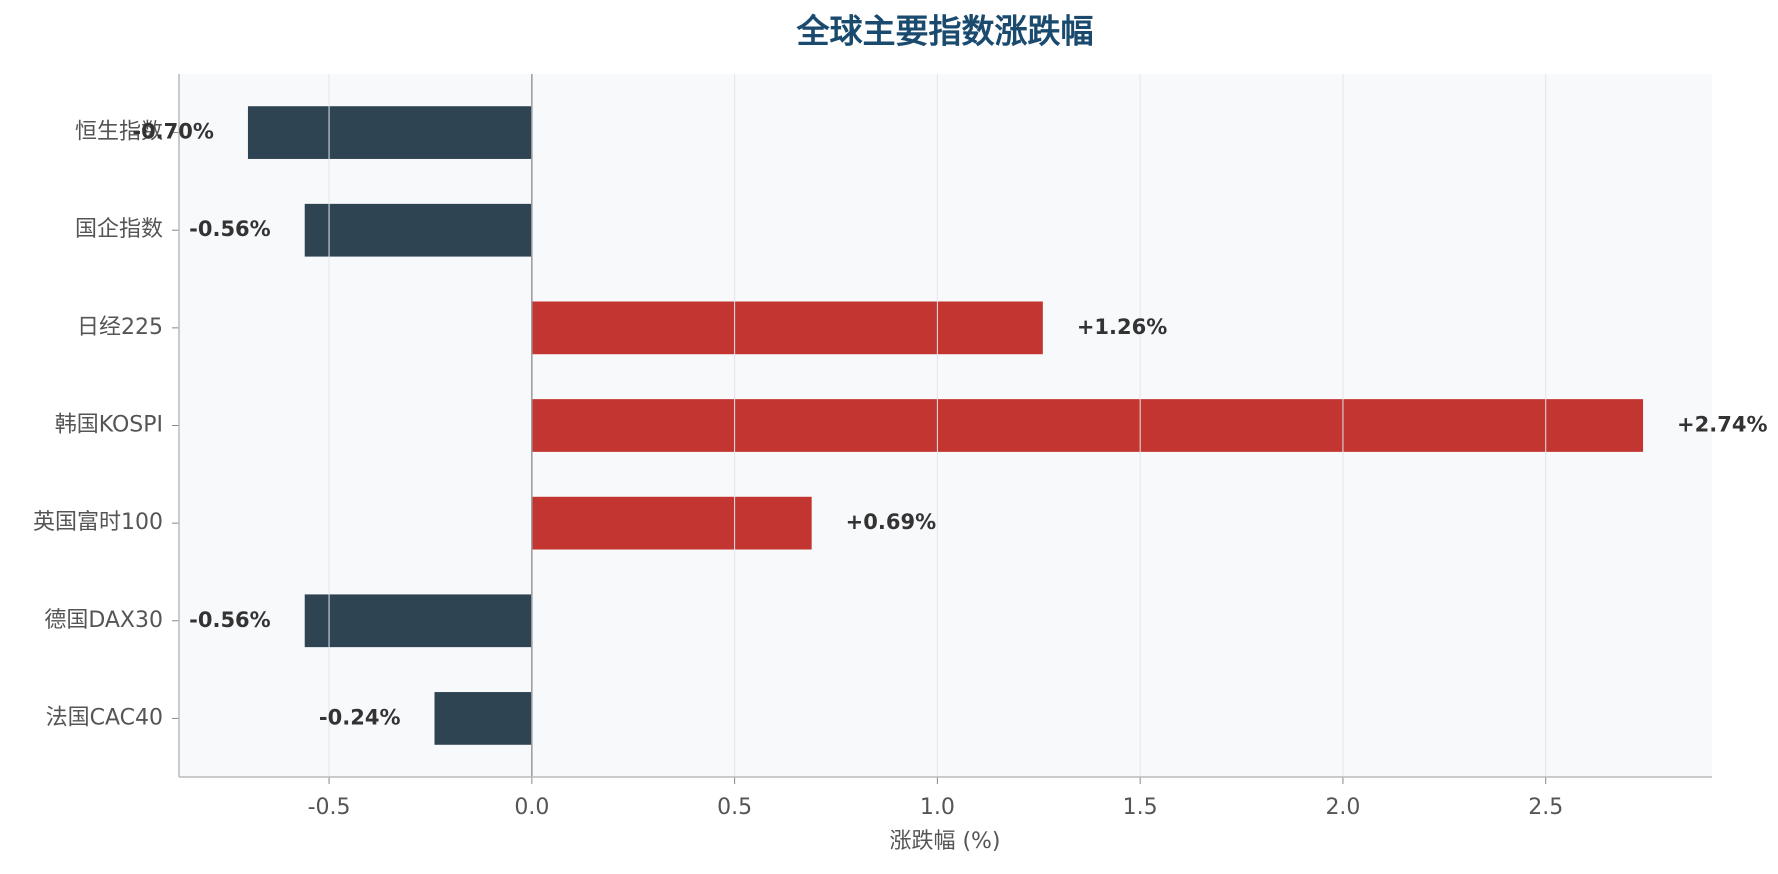 The image size is (1778, 874). What do you see at coordinates (937, 807) in the screenshot?
I see `x-tick-label: 1.0` at bounding box center [937, 807].